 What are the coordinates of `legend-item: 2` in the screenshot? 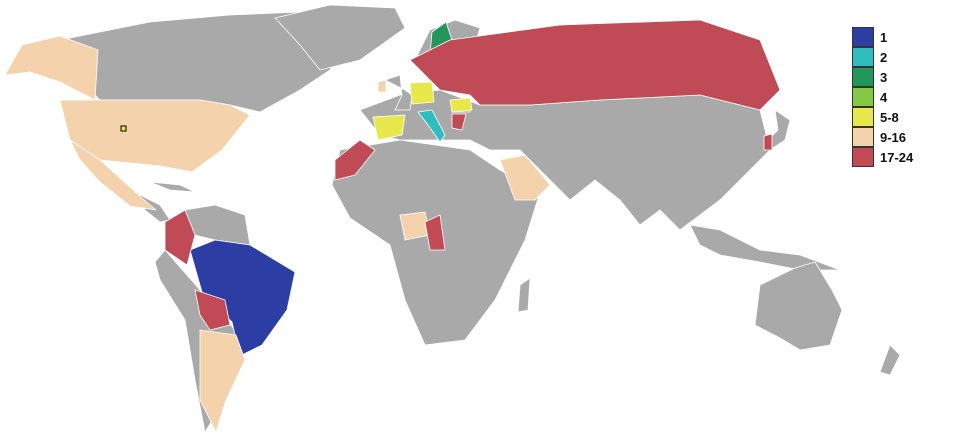 It's located at (882, 57).